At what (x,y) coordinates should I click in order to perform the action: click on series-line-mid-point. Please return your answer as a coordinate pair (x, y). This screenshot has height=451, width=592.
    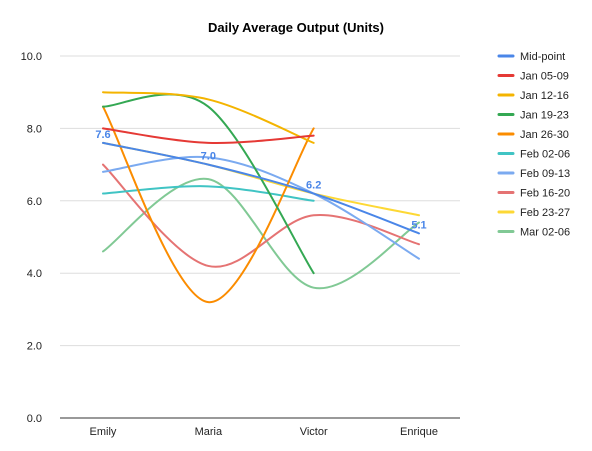
    Looking at the image, I should click on (261, 188).